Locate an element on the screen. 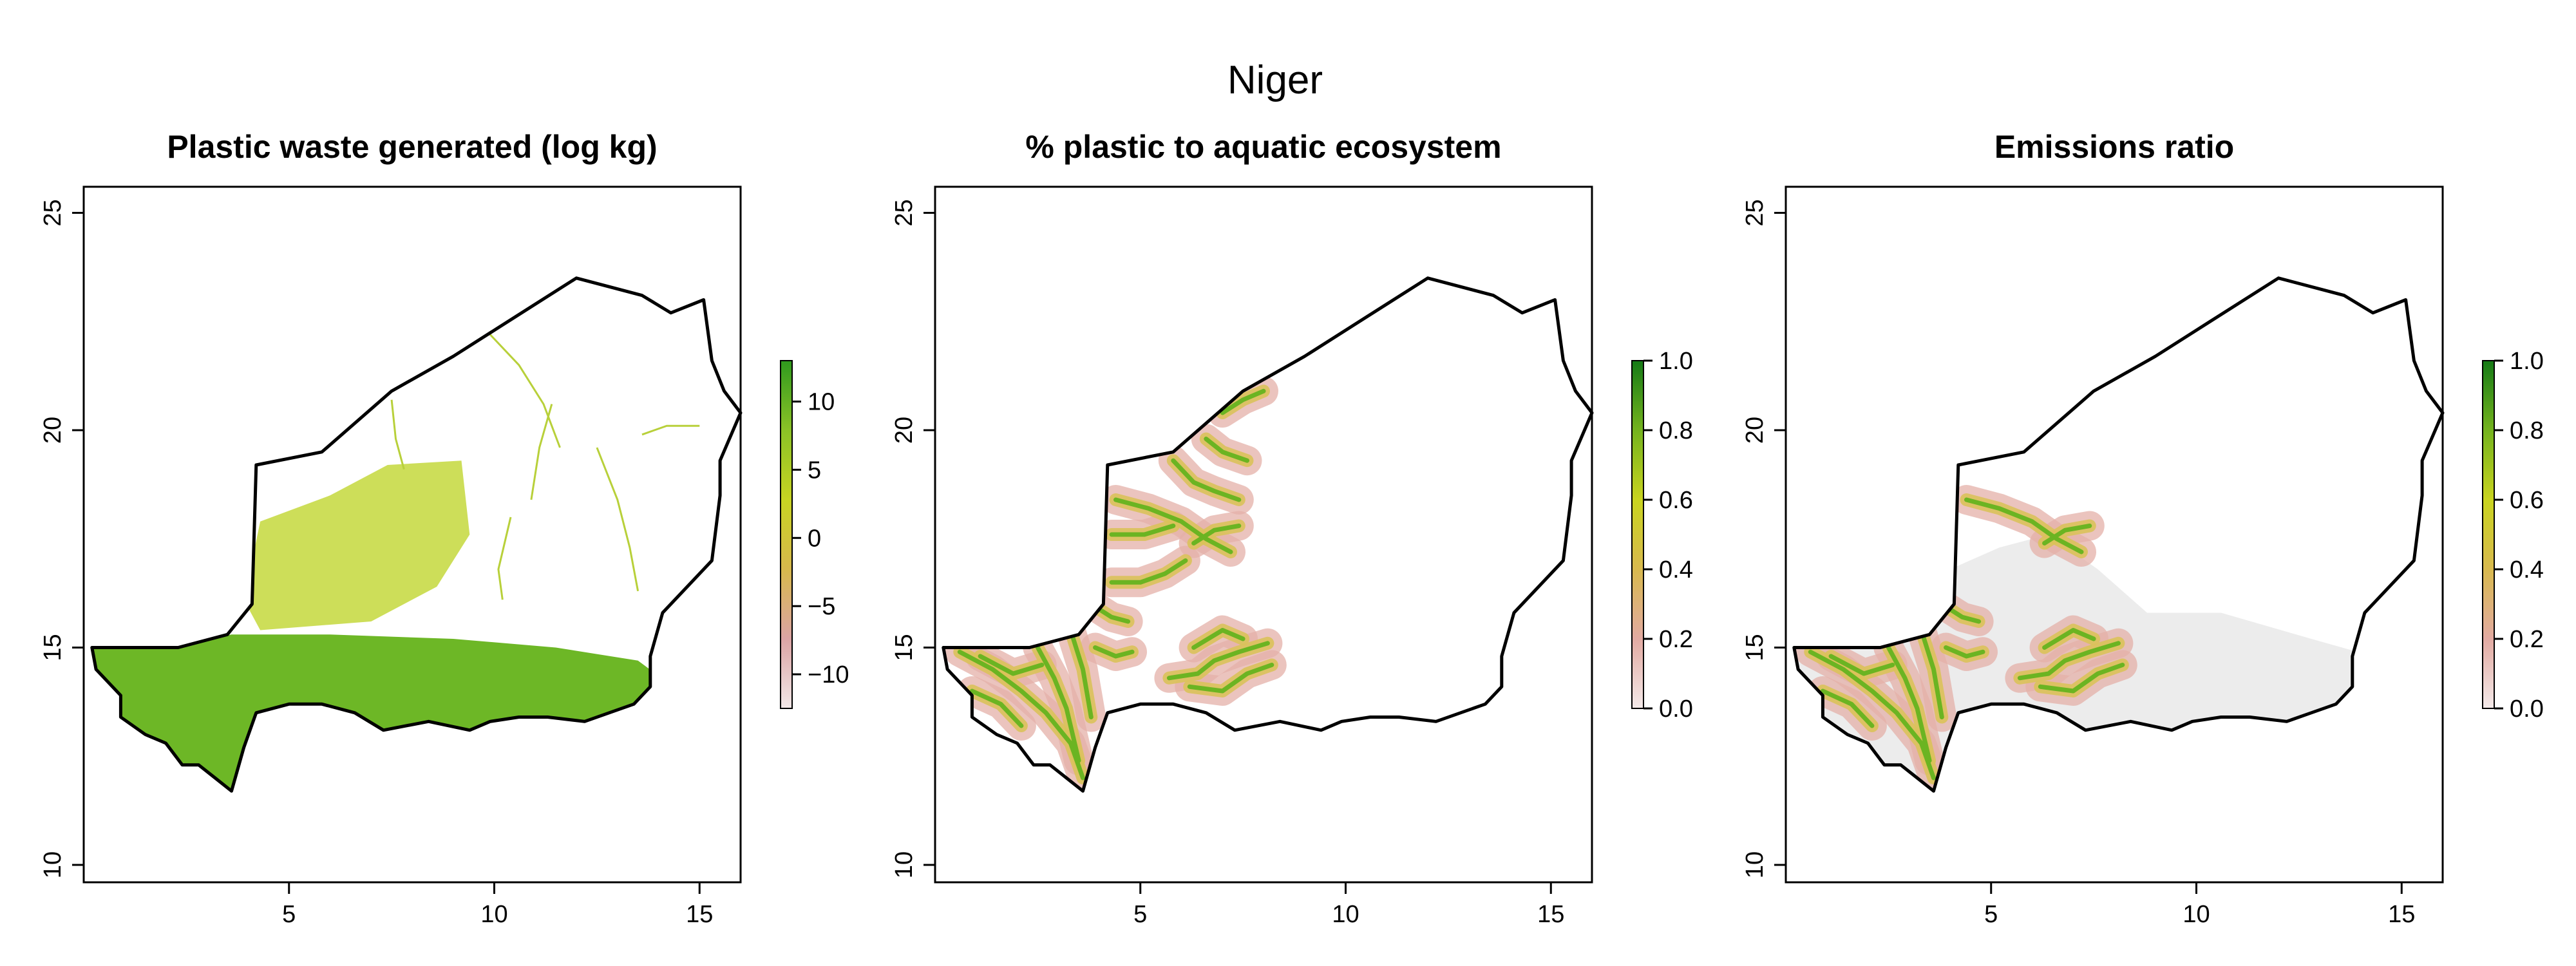 This screenshot has height=966, width=2576. legend-colorbar-emissions-ratio is located at coordinates (2489, 534).